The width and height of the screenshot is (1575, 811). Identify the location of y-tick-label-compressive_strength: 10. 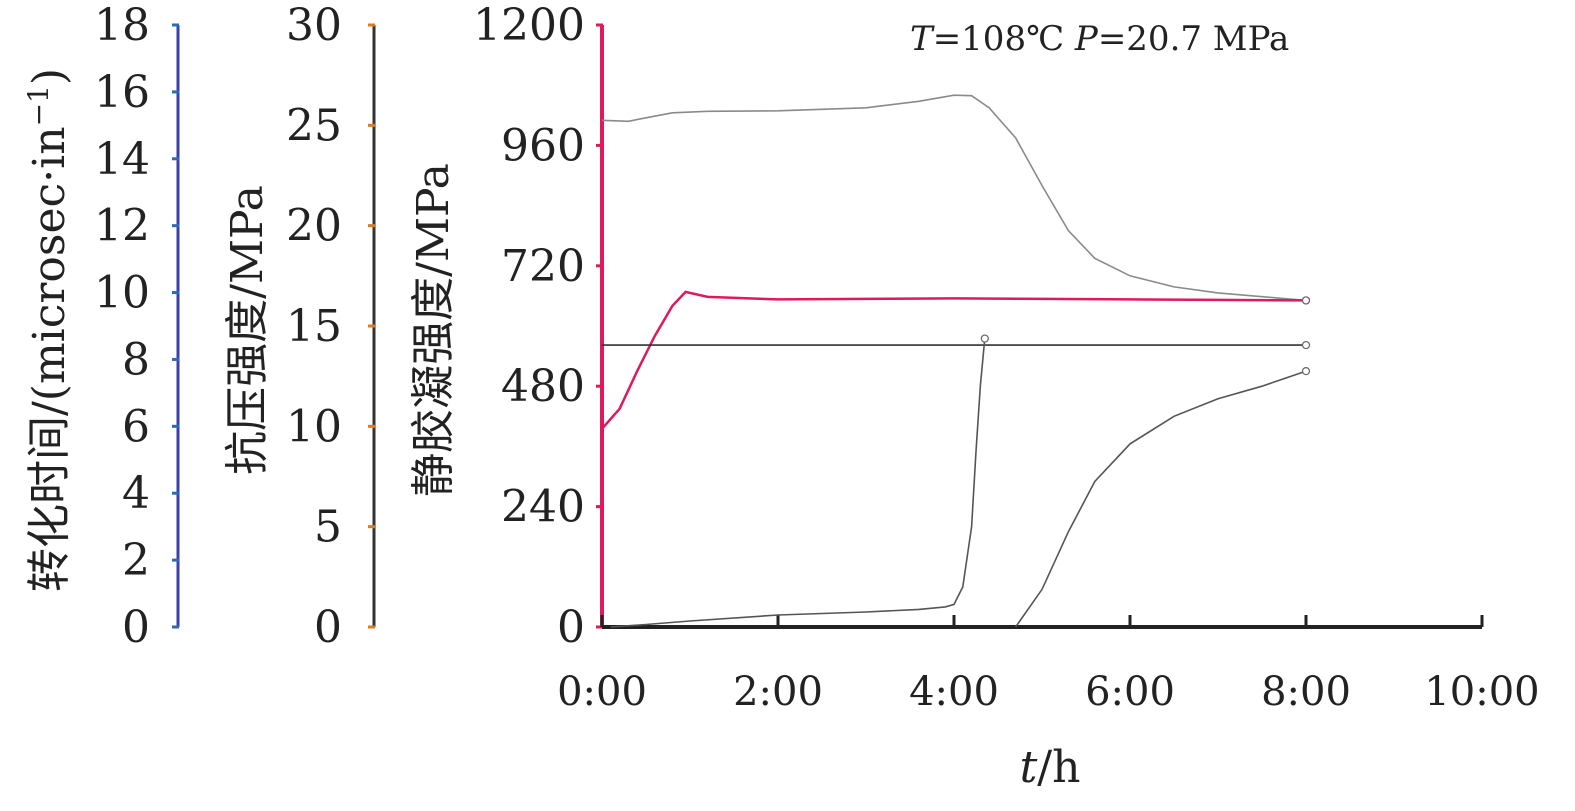
(314, 426).